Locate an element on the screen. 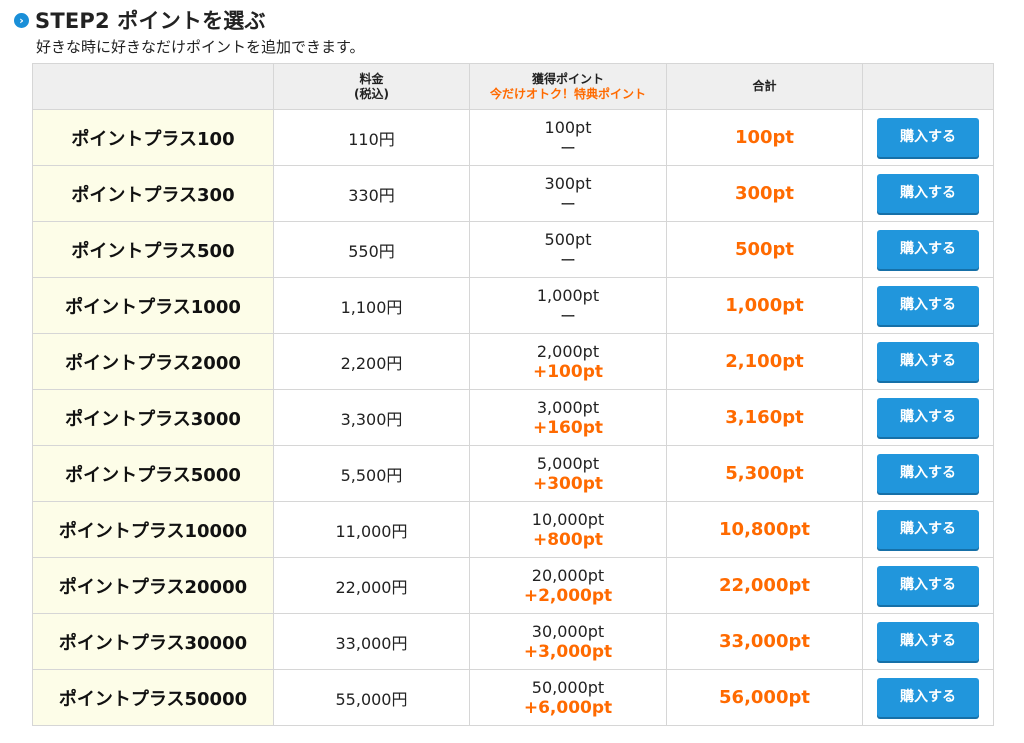 The image size is (1024, 743). step-header: › STEP2 ポイントを選ぶ 好きな時に好きなだけポイントを追加できます。 is located at coordinates (509, 31).